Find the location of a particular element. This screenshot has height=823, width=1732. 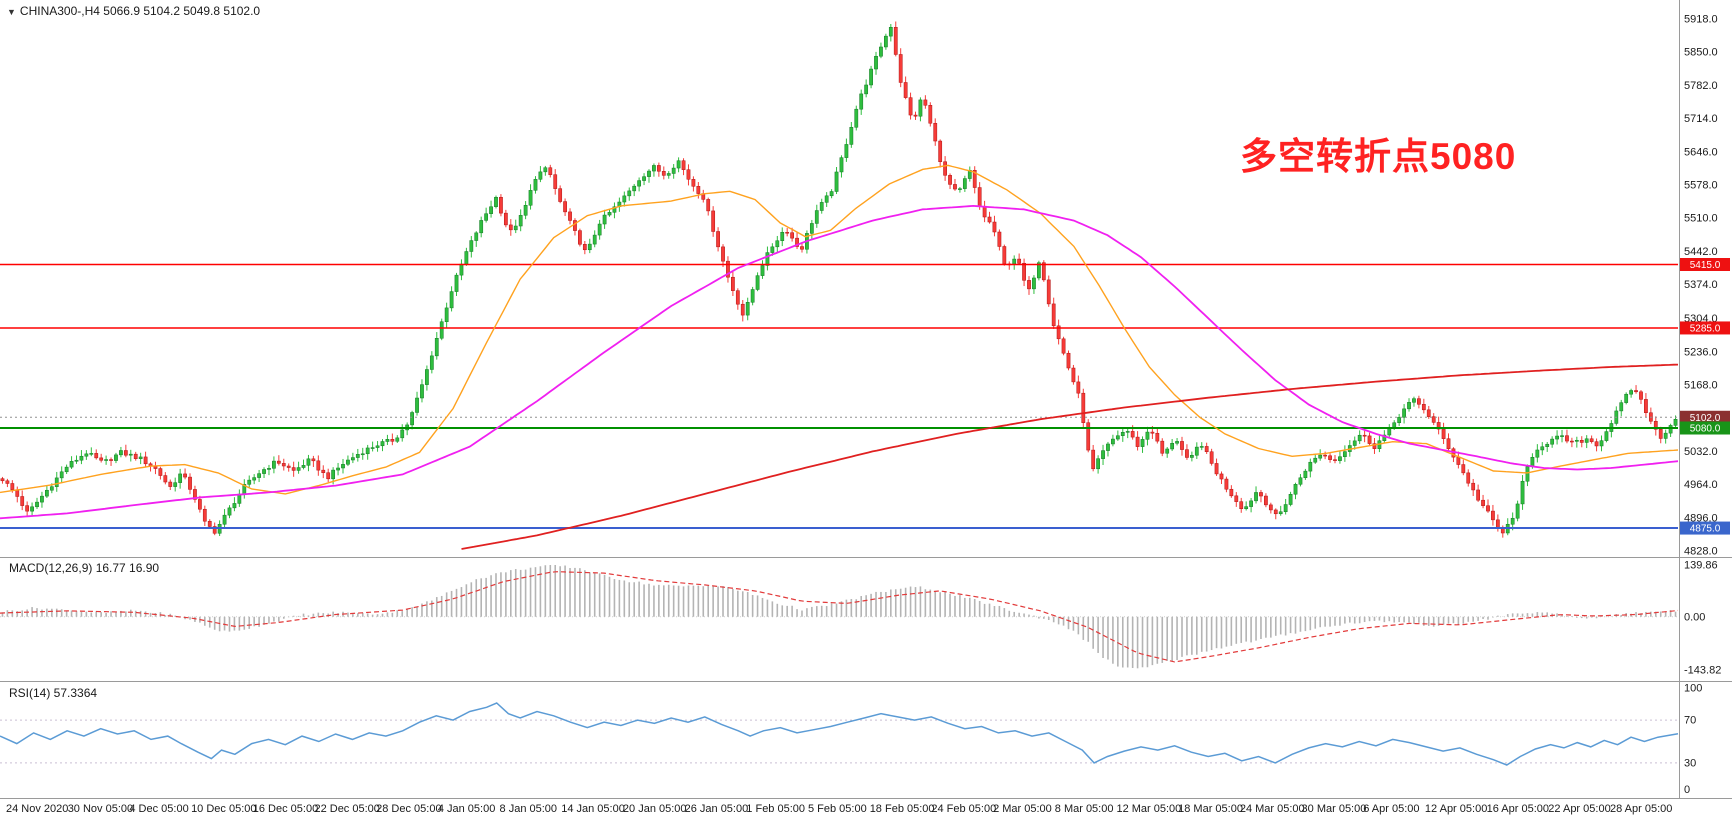

price-line-label: 4875.0 is located at coordinates (1705, 529).